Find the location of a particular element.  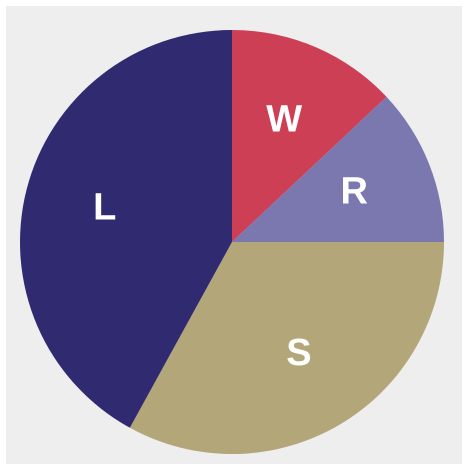

slice-label: R is located at coordinates (353, 192).